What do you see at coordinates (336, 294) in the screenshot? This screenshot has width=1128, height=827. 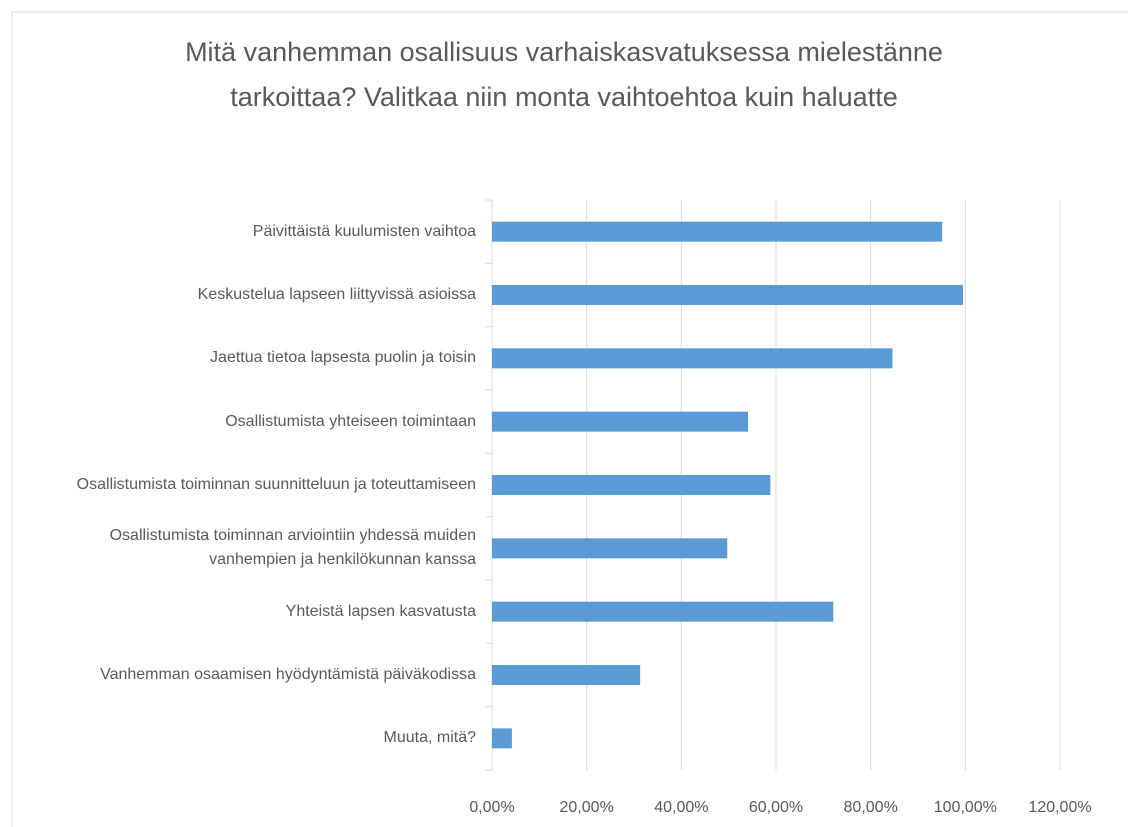 I see `y-tick-label: Keskustelua lapseen liittyvissä asioissa` at bounding box center [336, 294].